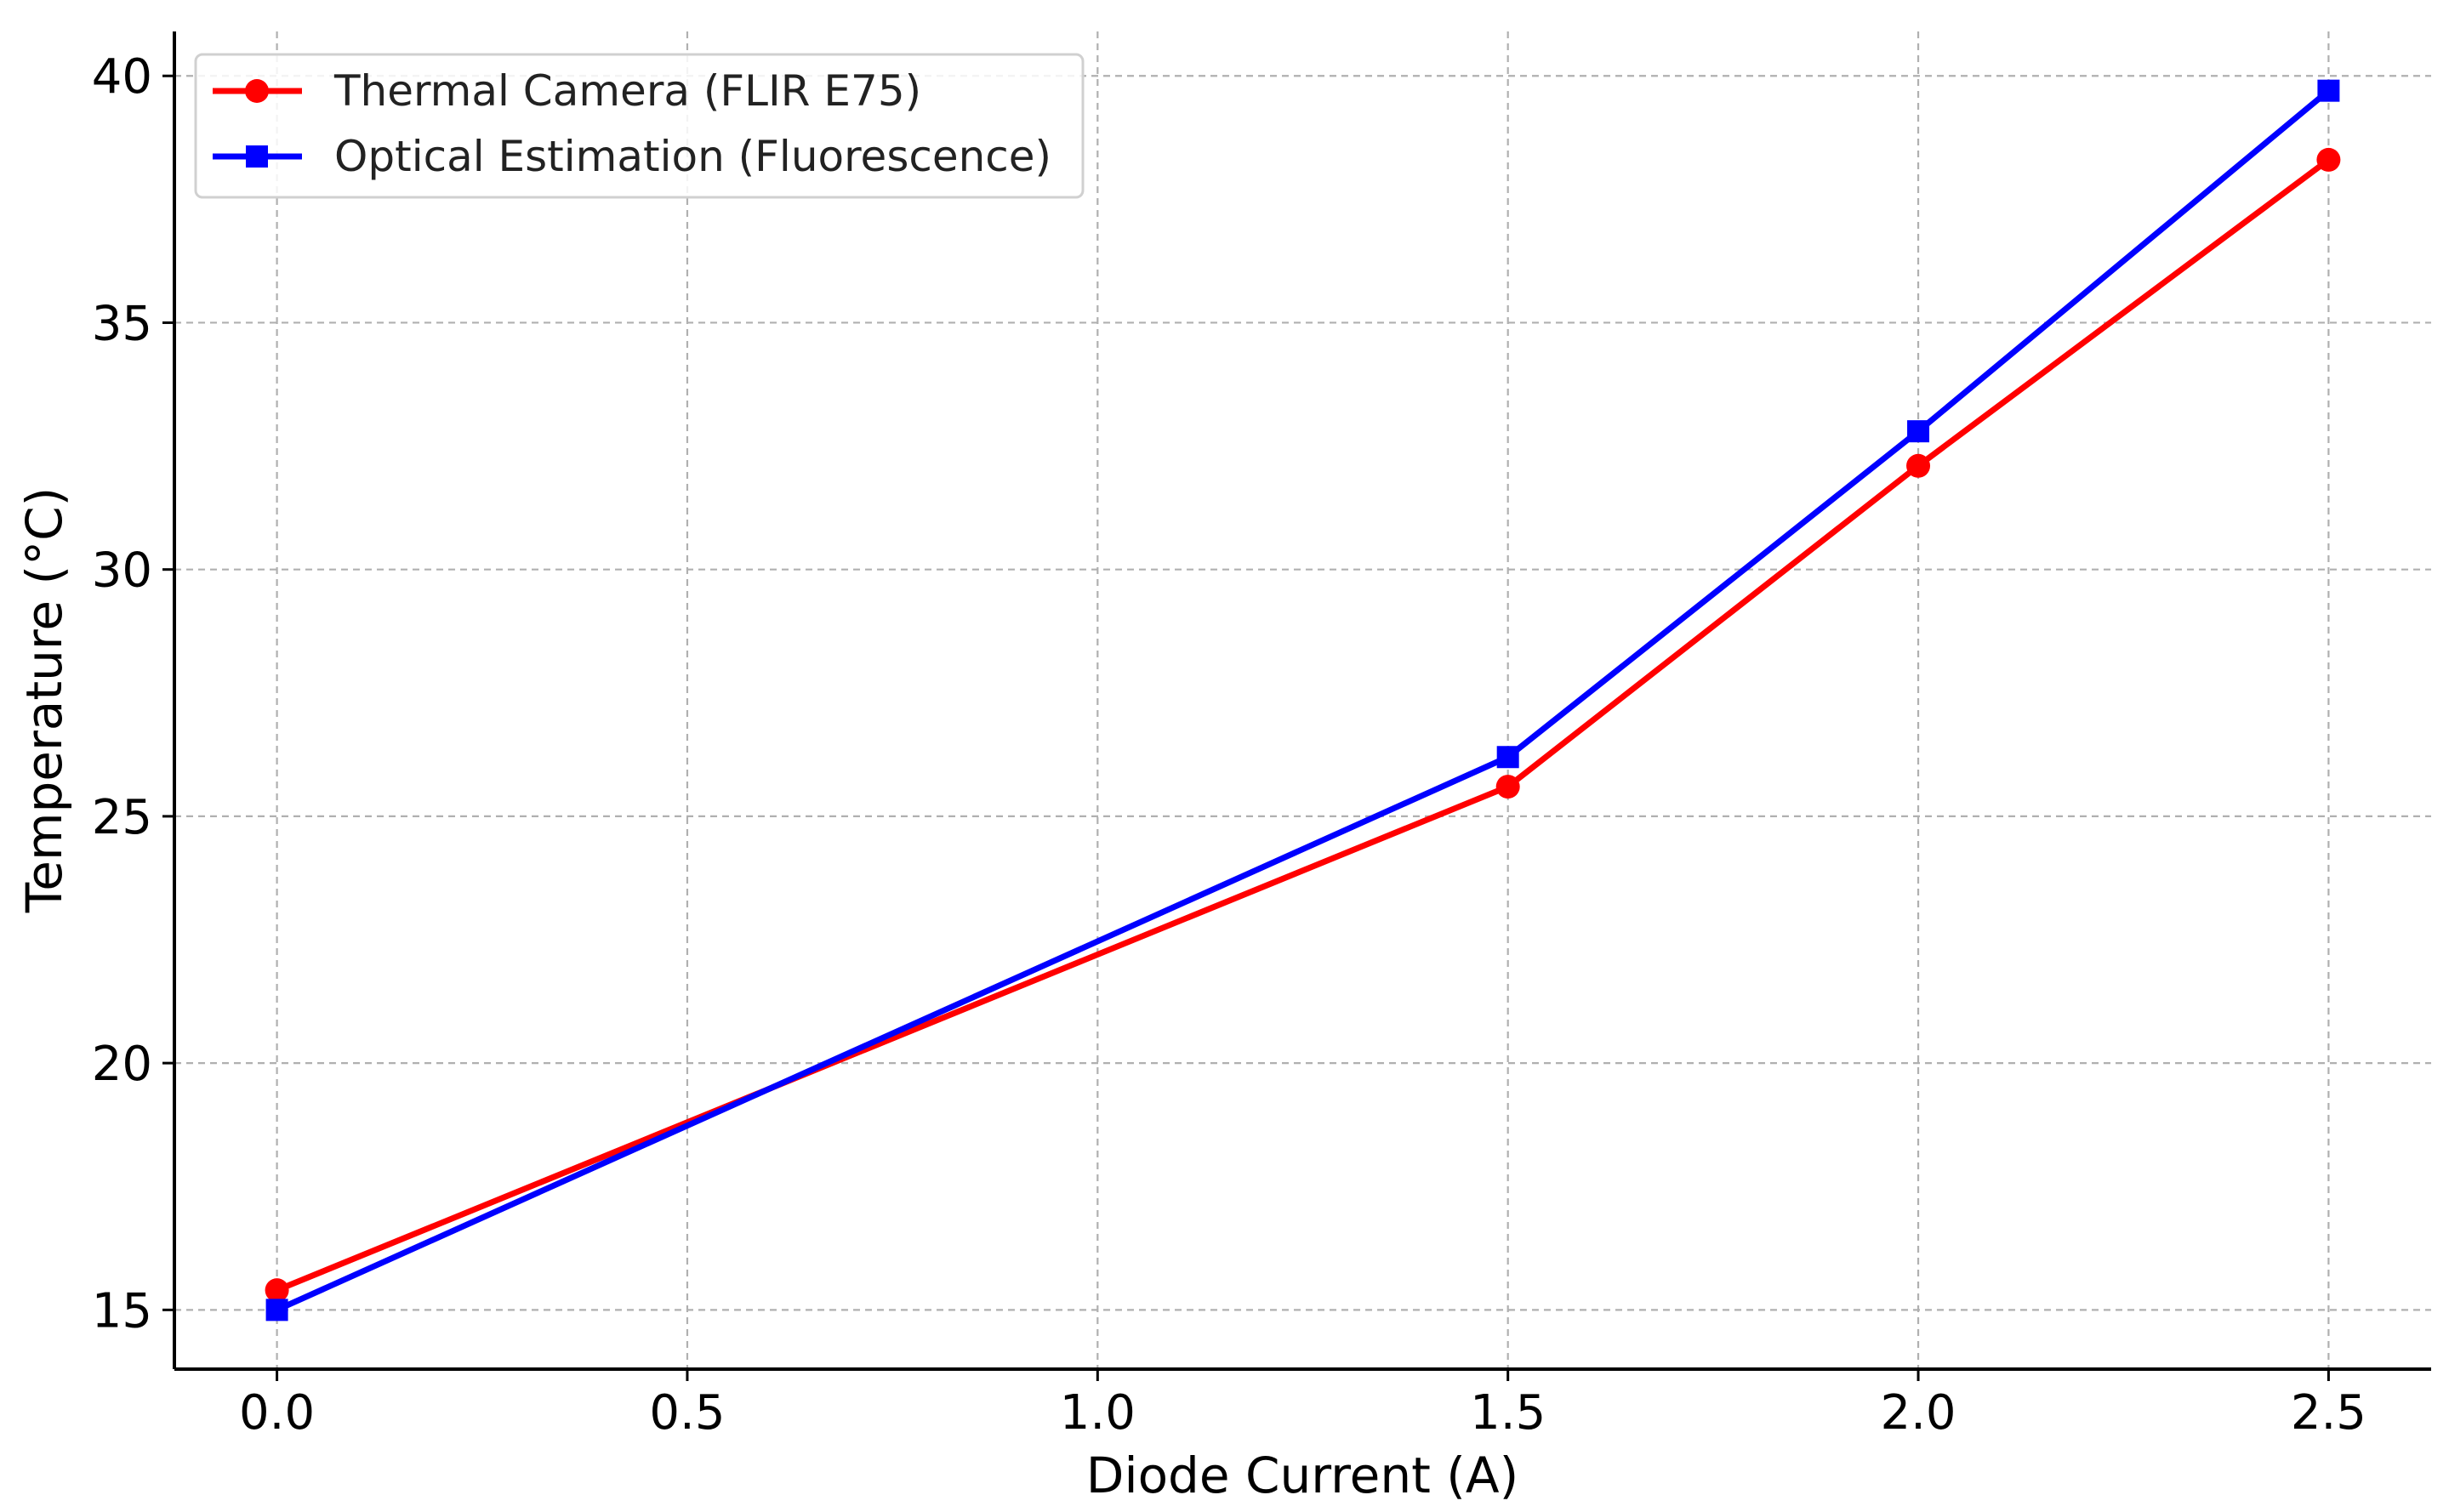 Image resolution: width=2449 pixels, height=1512 pixels. I want to click on x-tick-label: 1.0, so click(1098, 1413).